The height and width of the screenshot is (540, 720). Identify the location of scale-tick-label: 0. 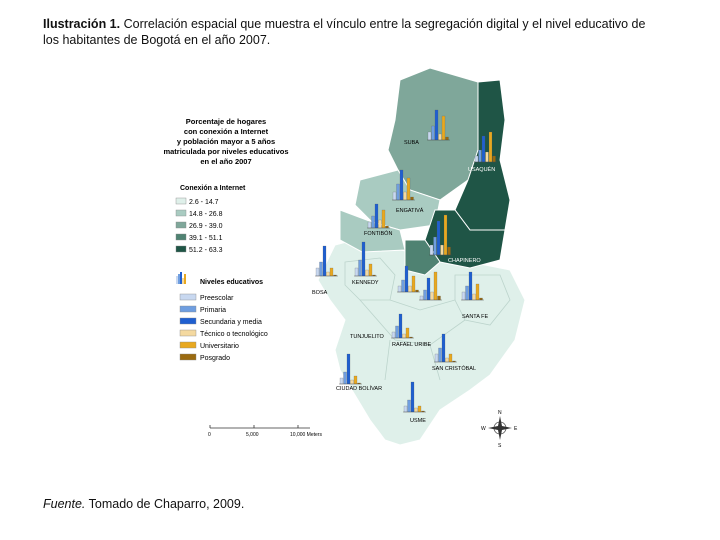
(209, 435).